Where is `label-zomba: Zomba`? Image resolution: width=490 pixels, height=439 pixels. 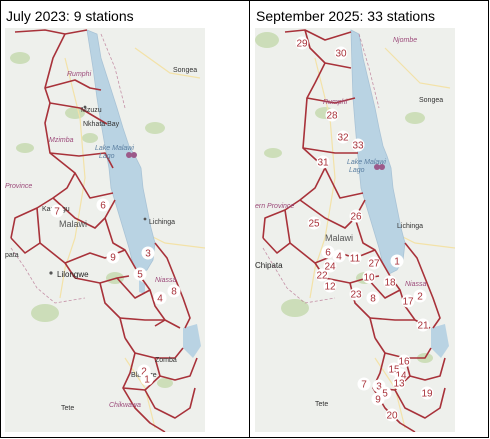
label-zomba: Zomba is located at coordinates (166, 360).